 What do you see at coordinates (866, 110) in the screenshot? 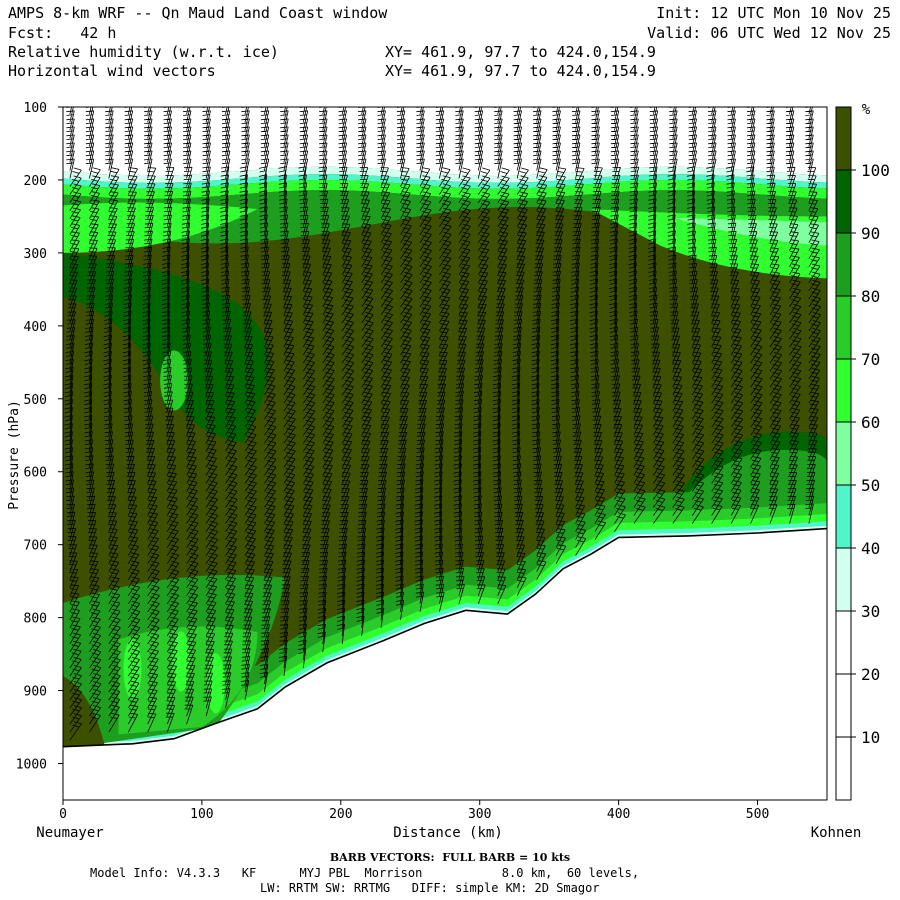
I see `colorbar-unit: %` at bounding box center [866, 110].